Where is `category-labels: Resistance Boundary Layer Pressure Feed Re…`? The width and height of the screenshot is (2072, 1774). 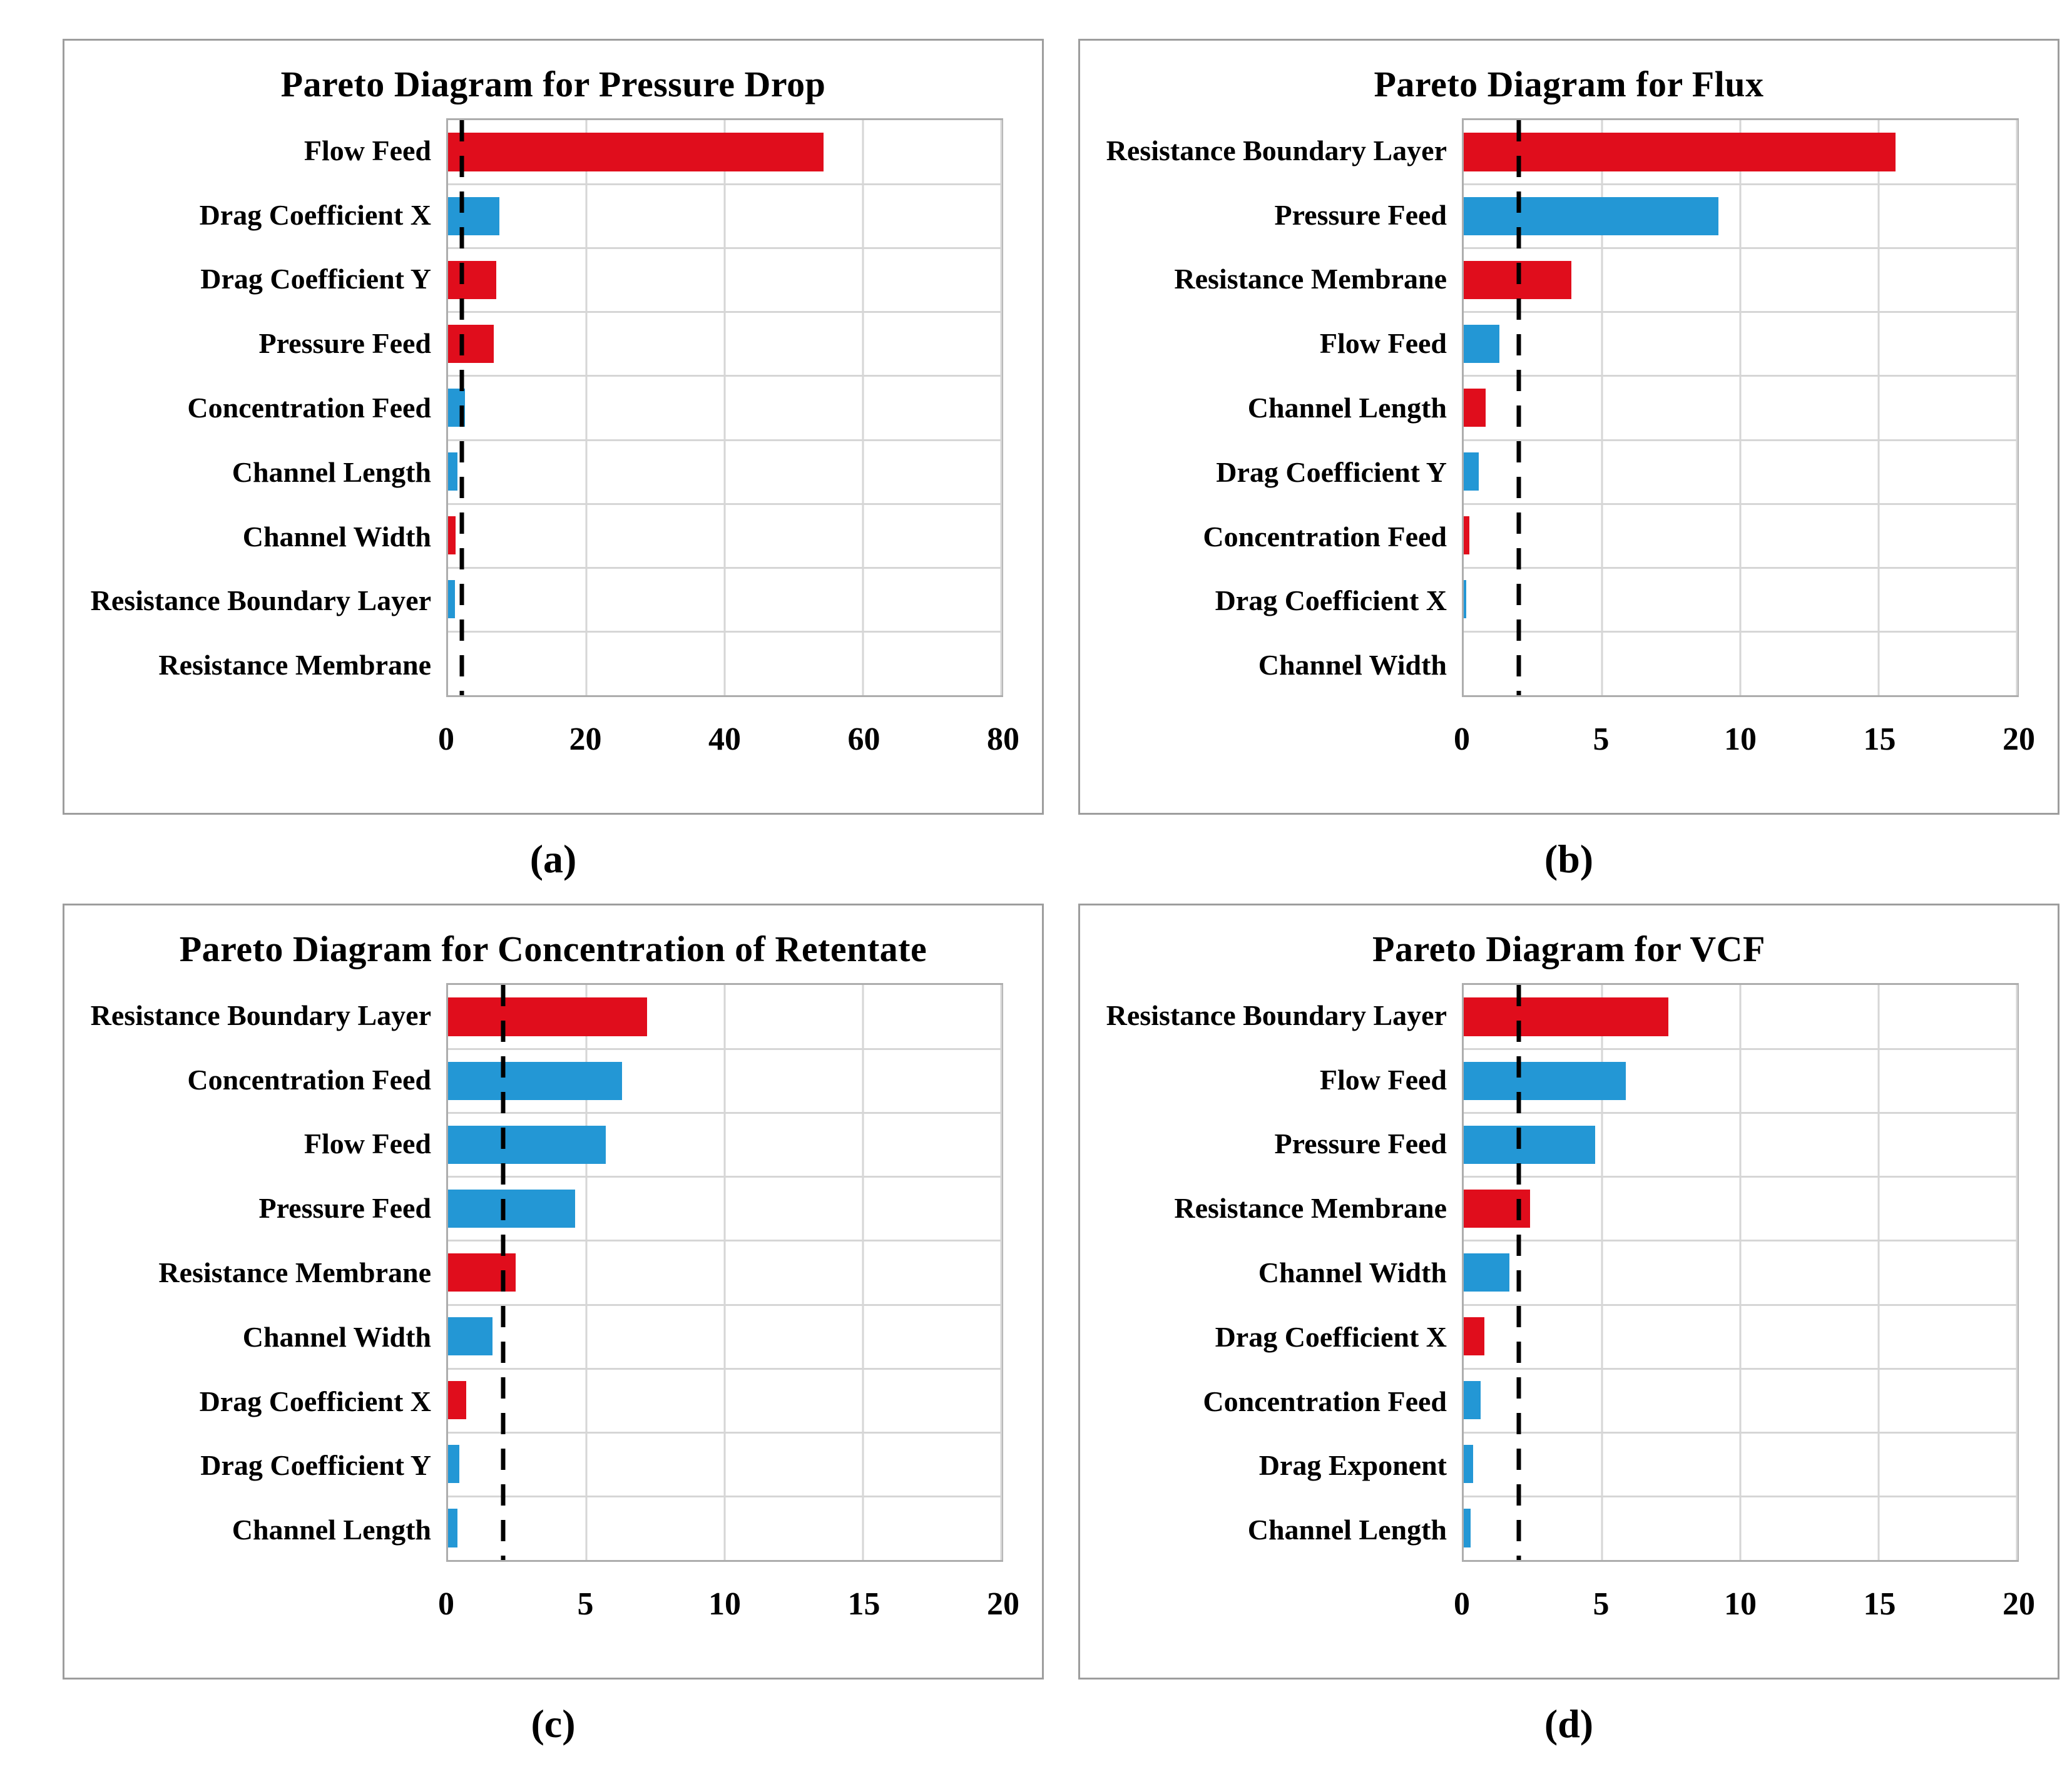
category-labels: Resistance Boundary Layer Pressure Feed Re… is located at coordinates (1276, 407).